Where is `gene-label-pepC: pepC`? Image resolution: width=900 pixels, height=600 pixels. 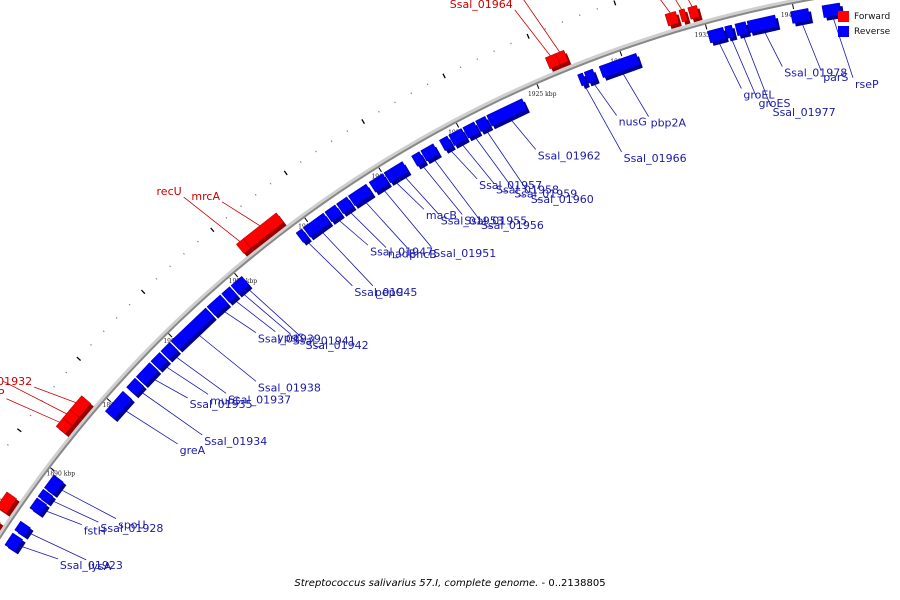
gene-label-pepC: pepC is located at coordinates (389, 292).